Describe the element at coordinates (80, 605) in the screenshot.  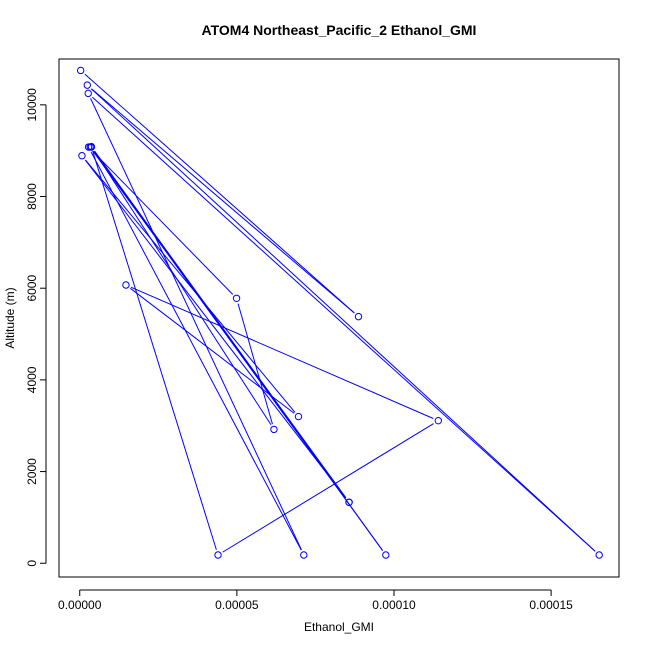
I see `x-tick-label: 0.00000` at that location.